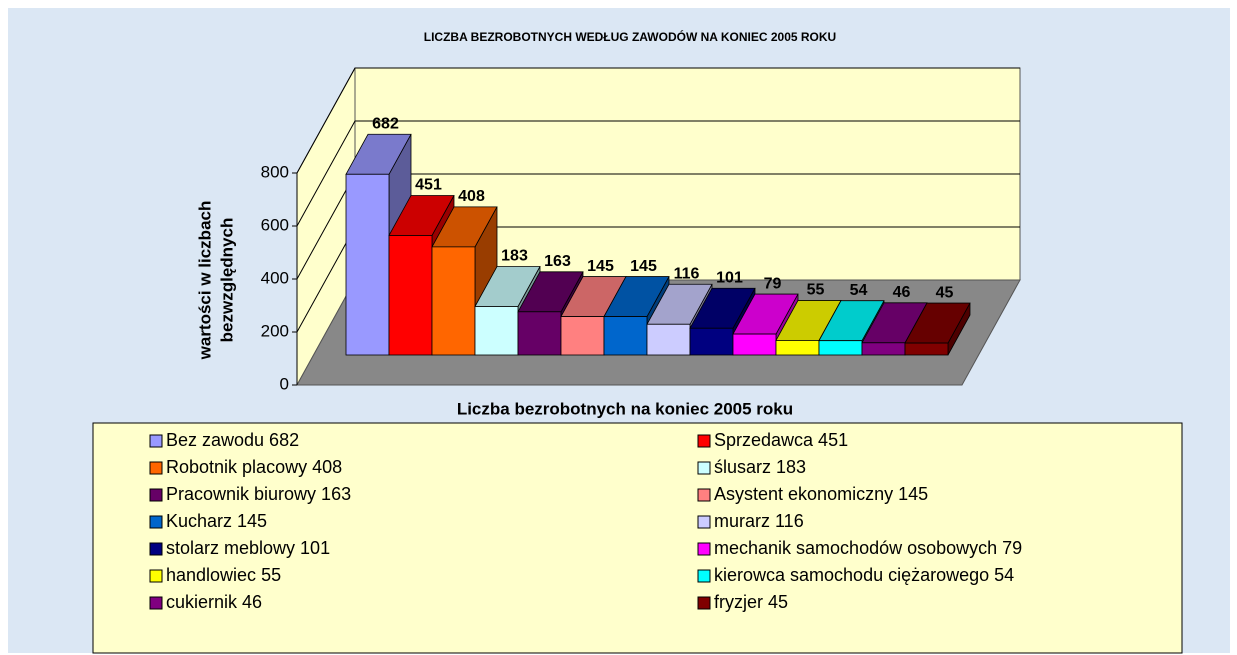  What do you see at coordinates (223, 575) in the screenshot?
I see `legend-label: handlowiec 55` at bounding box center [223, 575].